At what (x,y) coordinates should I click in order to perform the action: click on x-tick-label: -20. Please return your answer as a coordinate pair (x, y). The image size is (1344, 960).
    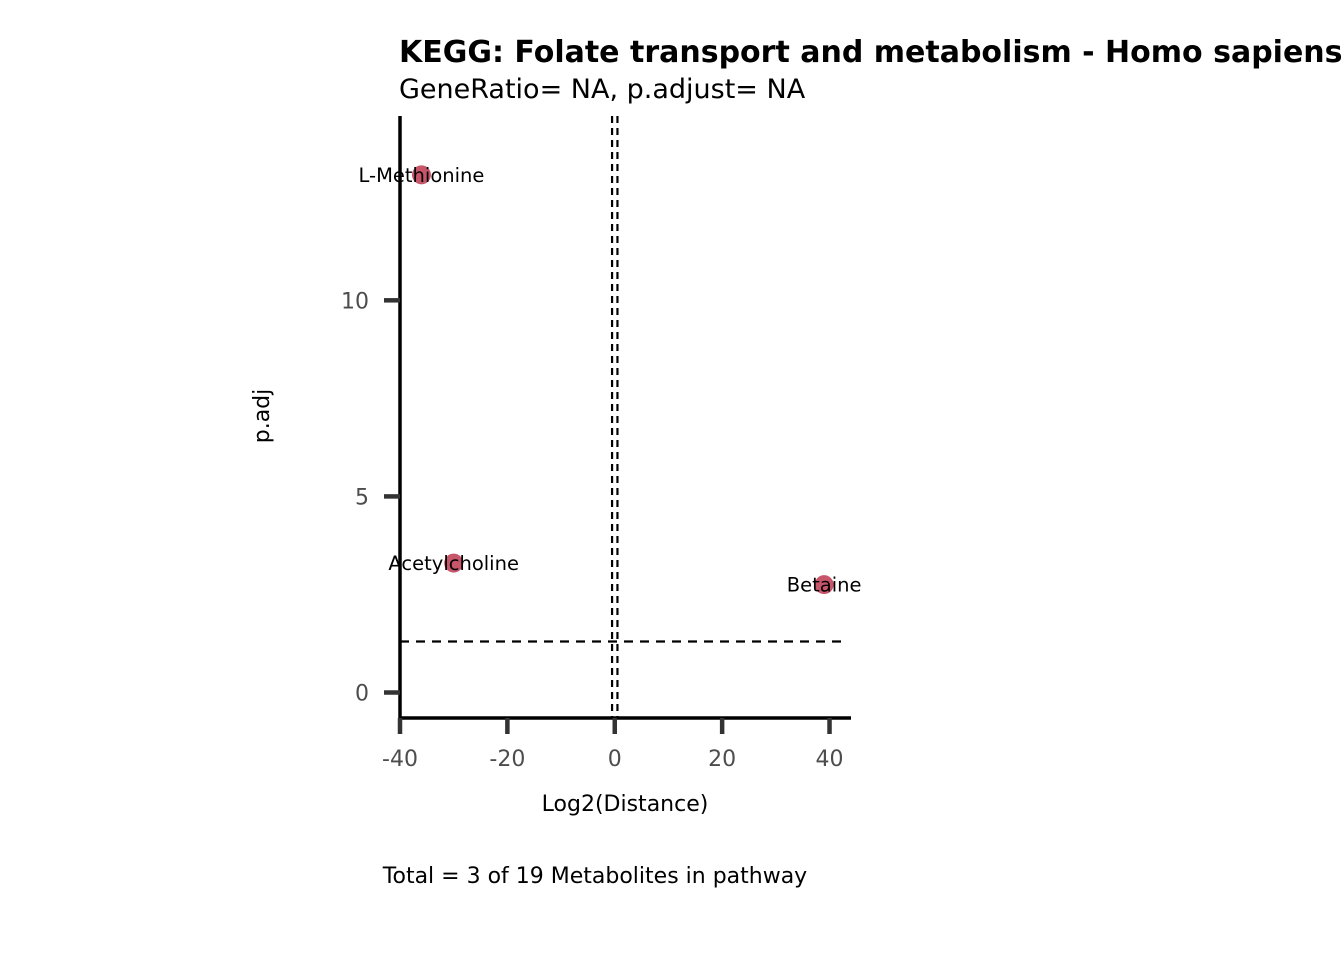
    Looking at the image, I should click on (507, 759).